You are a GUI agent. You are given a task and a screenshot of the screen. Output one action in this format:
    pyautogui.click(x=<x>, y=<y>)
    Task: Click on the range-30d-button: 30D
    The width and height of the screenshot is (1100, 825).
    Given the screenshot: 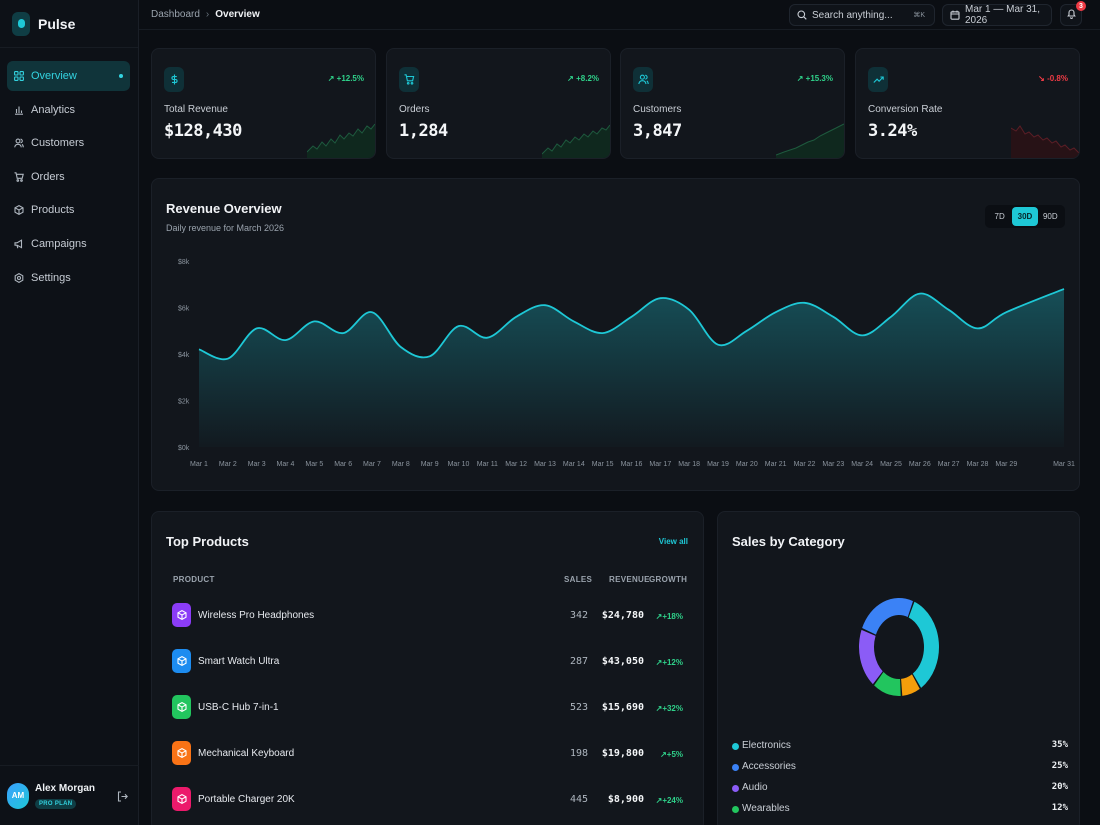 What is the action you would take?
    pyautogui.click(x=1025, y=216)
    